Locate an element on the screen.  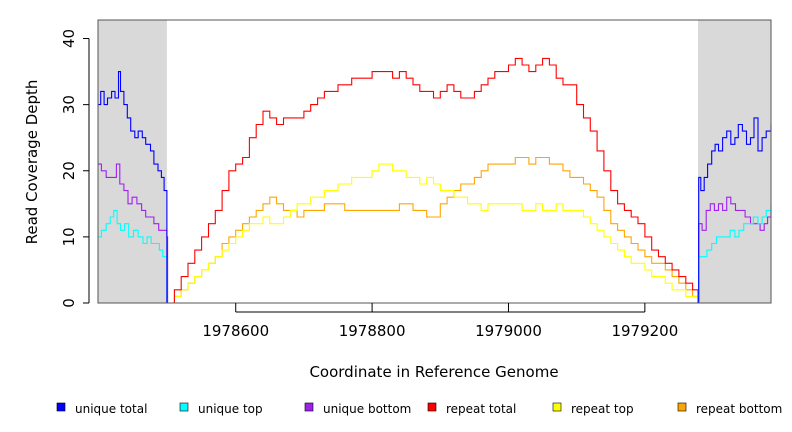
legend-item-unique-bottom: unique bottom is located at coordinates (357, 409).